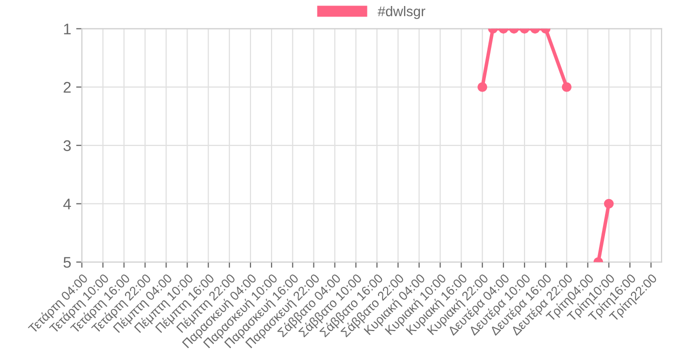  I want to click on y-tick-label: 3, so click(67, 146).